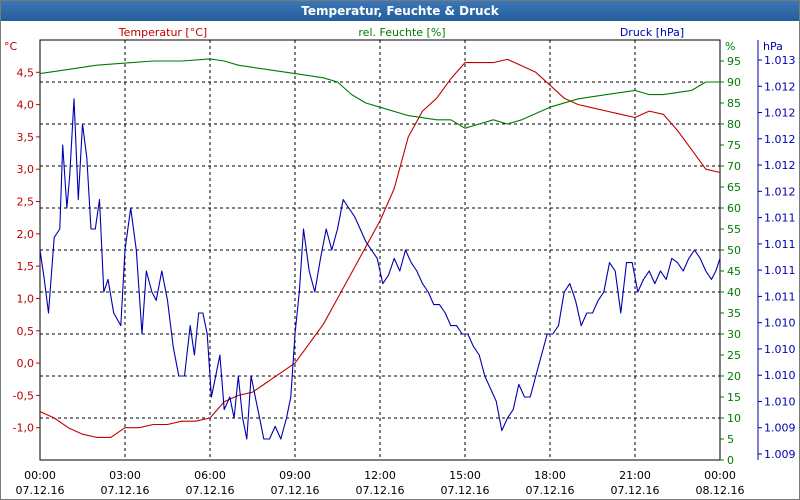  I want to click on humidity-tick-label: 70, so click(734, 166).